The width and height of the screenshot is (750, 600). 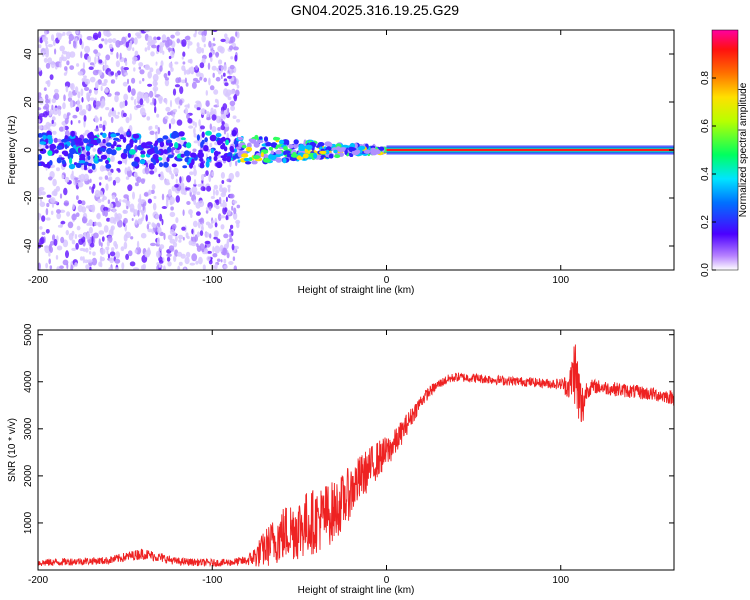 What do you see at coordinates (705, 78) in the screenshot?
I see `colorbar-tick-label: 0.8` at bounding box center [705, 78].